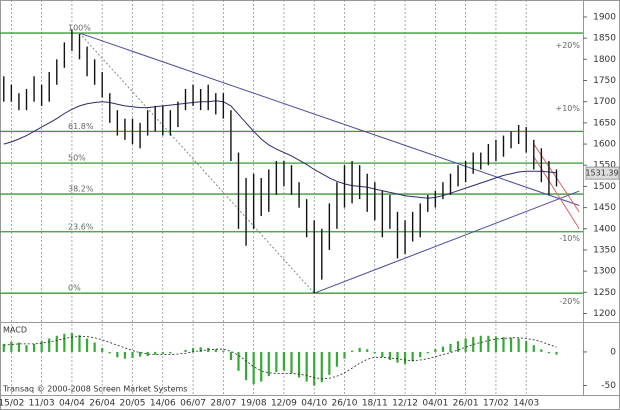  I want to click on side-label: +10%, so click(568, 108).